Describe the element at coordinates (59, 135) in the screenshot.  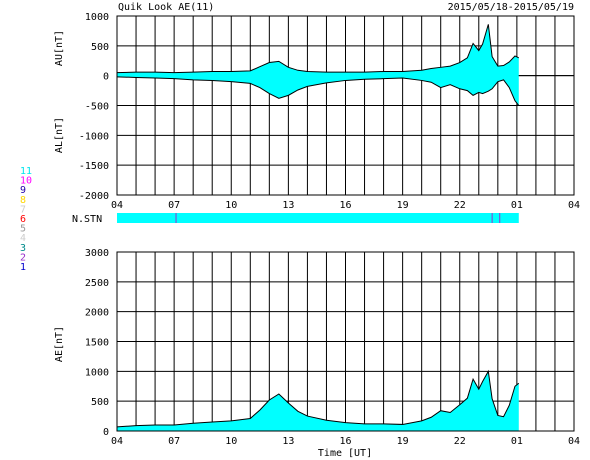
I see `al-axis-label: AL[nT]` at that location.